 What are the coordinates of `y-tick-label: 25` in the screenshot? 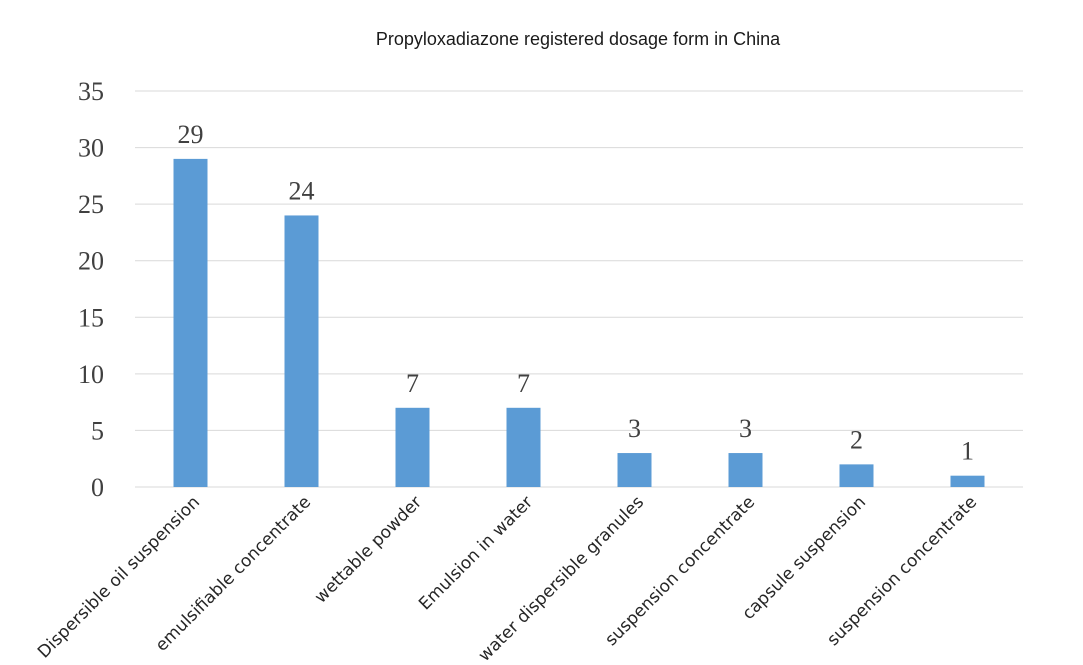 It's located at (91, 204).